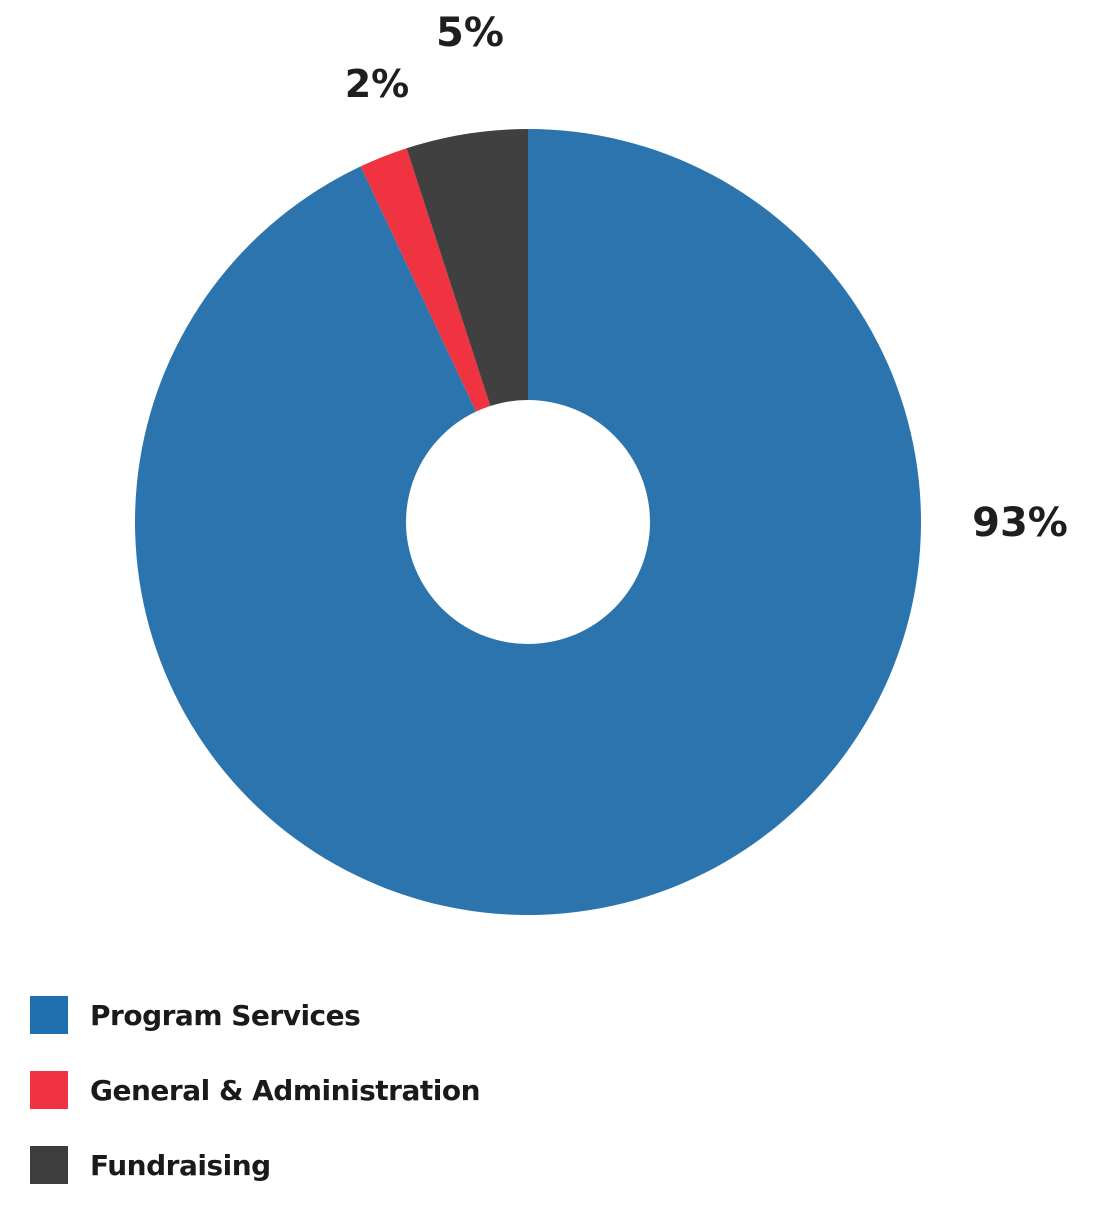 This screenshot has width=1095, height=1220. Describe the element at coordinates (285, 1090) in the screenshot. I see `legend-label-general-administration: General & Administration` at that location.